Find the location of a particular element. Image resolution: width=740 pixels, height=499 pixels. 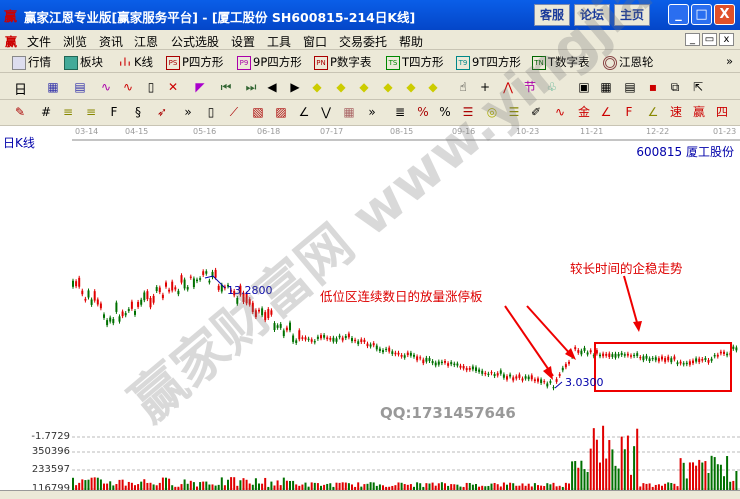

gold-tool-icon: 金 is located at coordinates (583, 112).